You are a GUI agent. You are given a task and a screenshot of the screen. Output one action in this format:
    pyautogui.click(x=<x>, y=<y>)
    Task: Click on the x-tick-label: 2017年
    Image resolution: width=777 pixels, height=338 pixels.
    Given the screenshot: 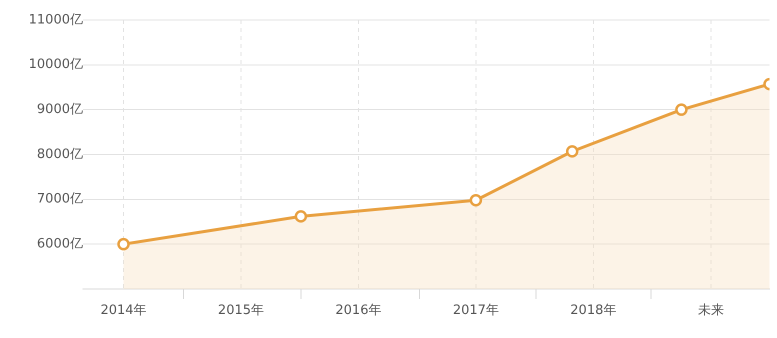 What is the action you would take?
    pyautogui.click(x=475, y=310)
    